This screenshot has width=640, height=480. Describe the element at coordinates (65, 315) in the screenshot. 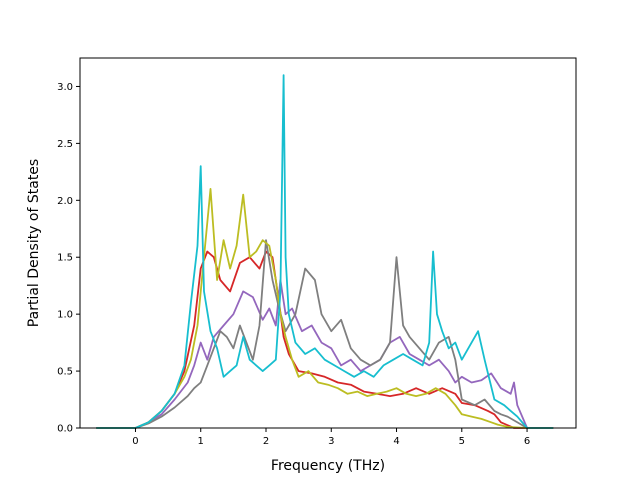

I see `y-tick-label: 1.0` at that location.